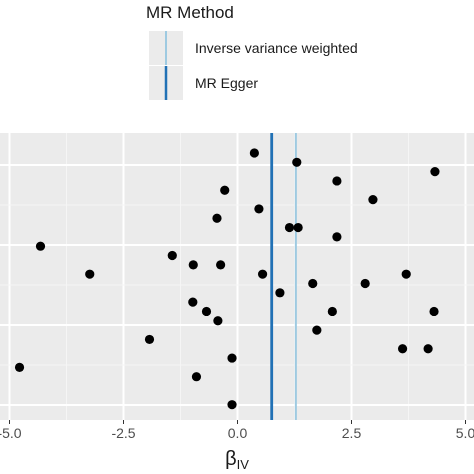  What do you see at coordinates (276, 48) in the screenshot?
I see `legend-label-ivw: Inverse variance weighted` at bounding box center [276, 48].